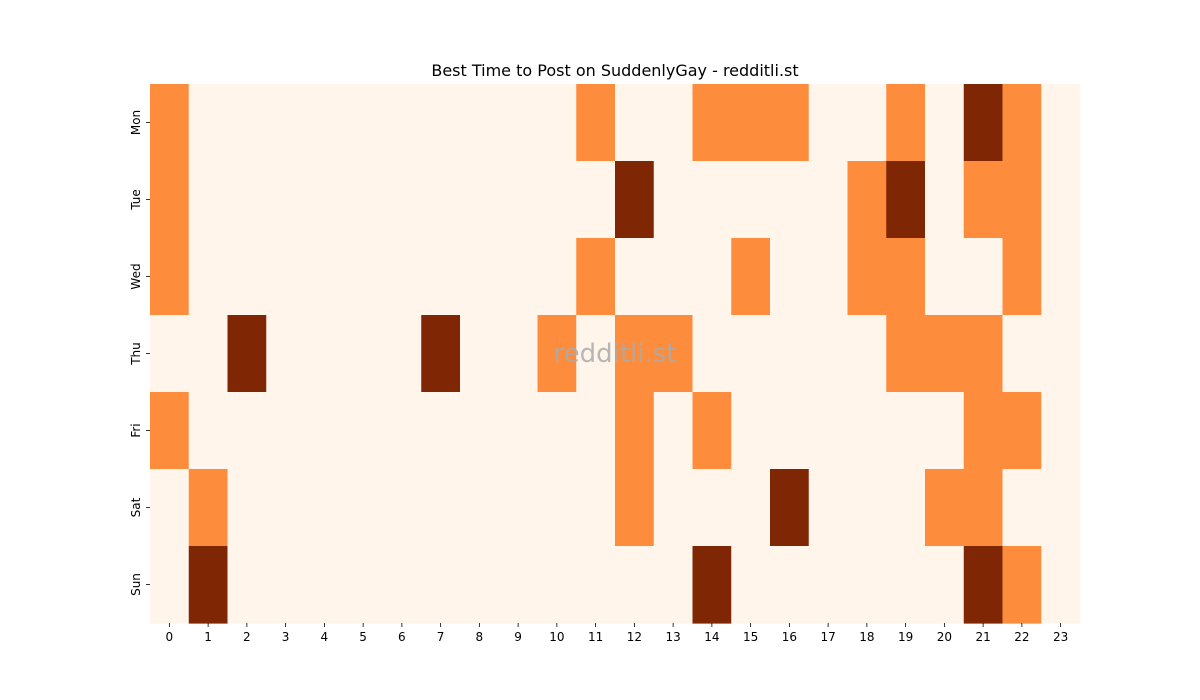  I want to click on x-tick-label: 10, so click(556, 637).